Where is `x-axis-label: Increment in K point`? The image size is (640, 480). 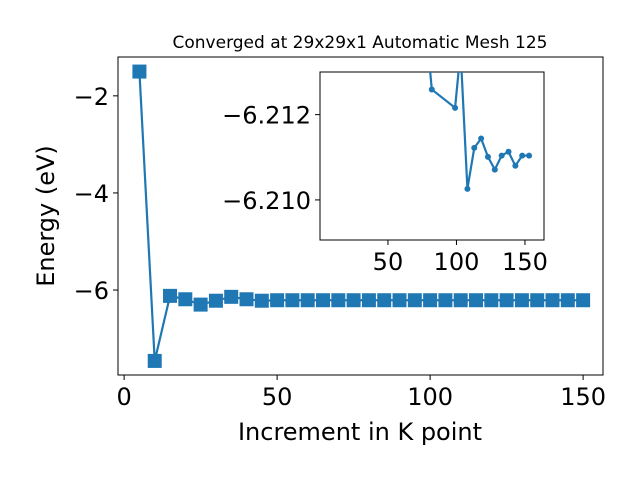
x-axis-label: Increment in K point is located at coordinates (360, 432).